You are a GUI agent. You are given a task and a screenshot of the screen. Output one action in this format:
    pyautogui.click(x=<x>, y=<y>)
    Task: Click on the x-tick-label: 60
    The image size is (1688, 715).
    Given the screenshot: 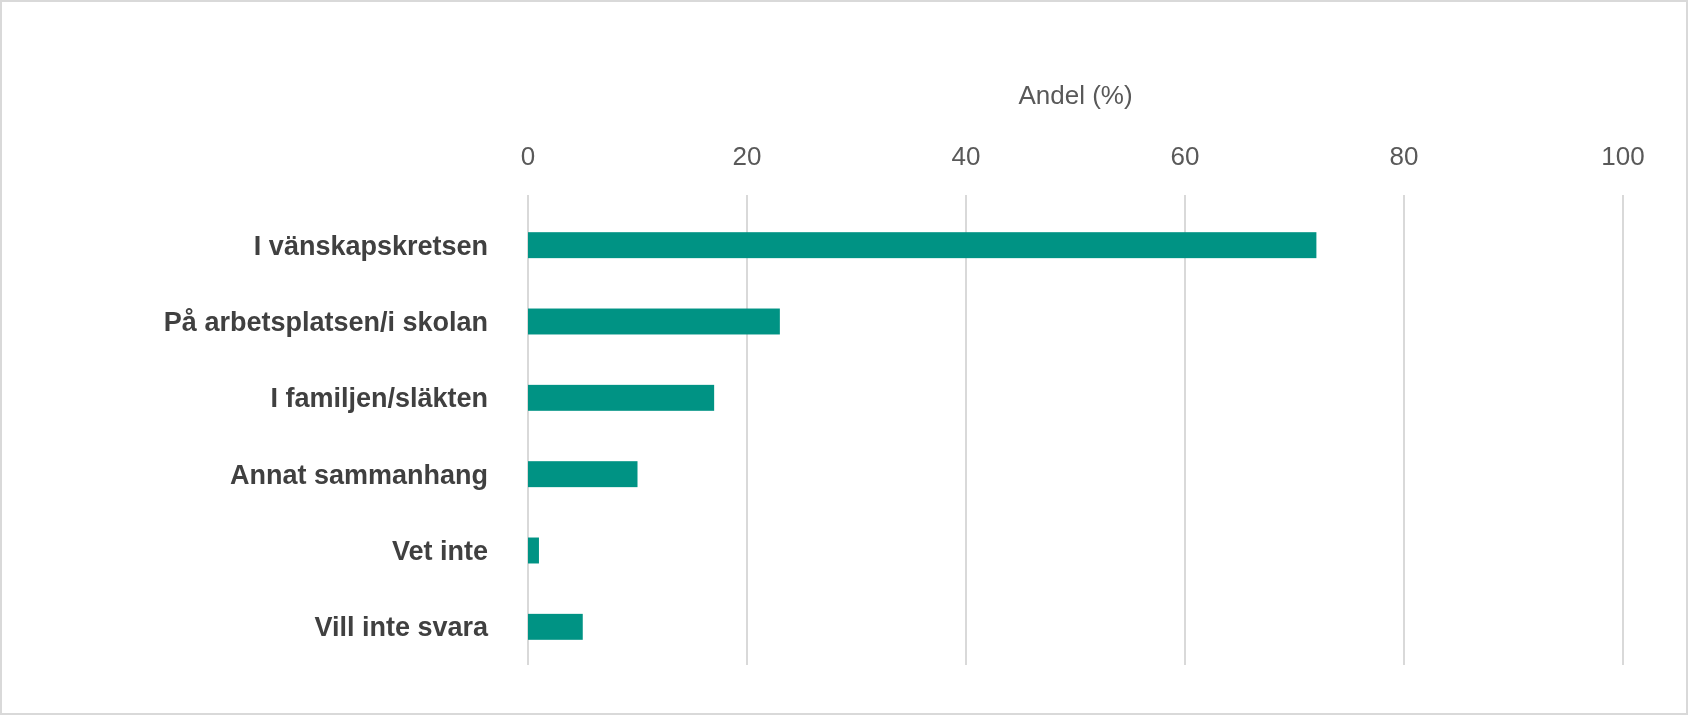 What is the action you would take?
    pyautogui.click(x=1185, y=156)
    